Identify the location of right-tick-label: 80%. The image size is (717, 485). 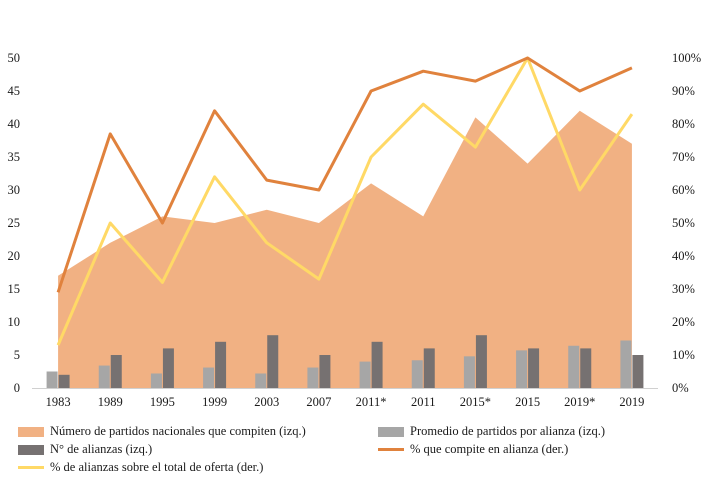
(683, 124).